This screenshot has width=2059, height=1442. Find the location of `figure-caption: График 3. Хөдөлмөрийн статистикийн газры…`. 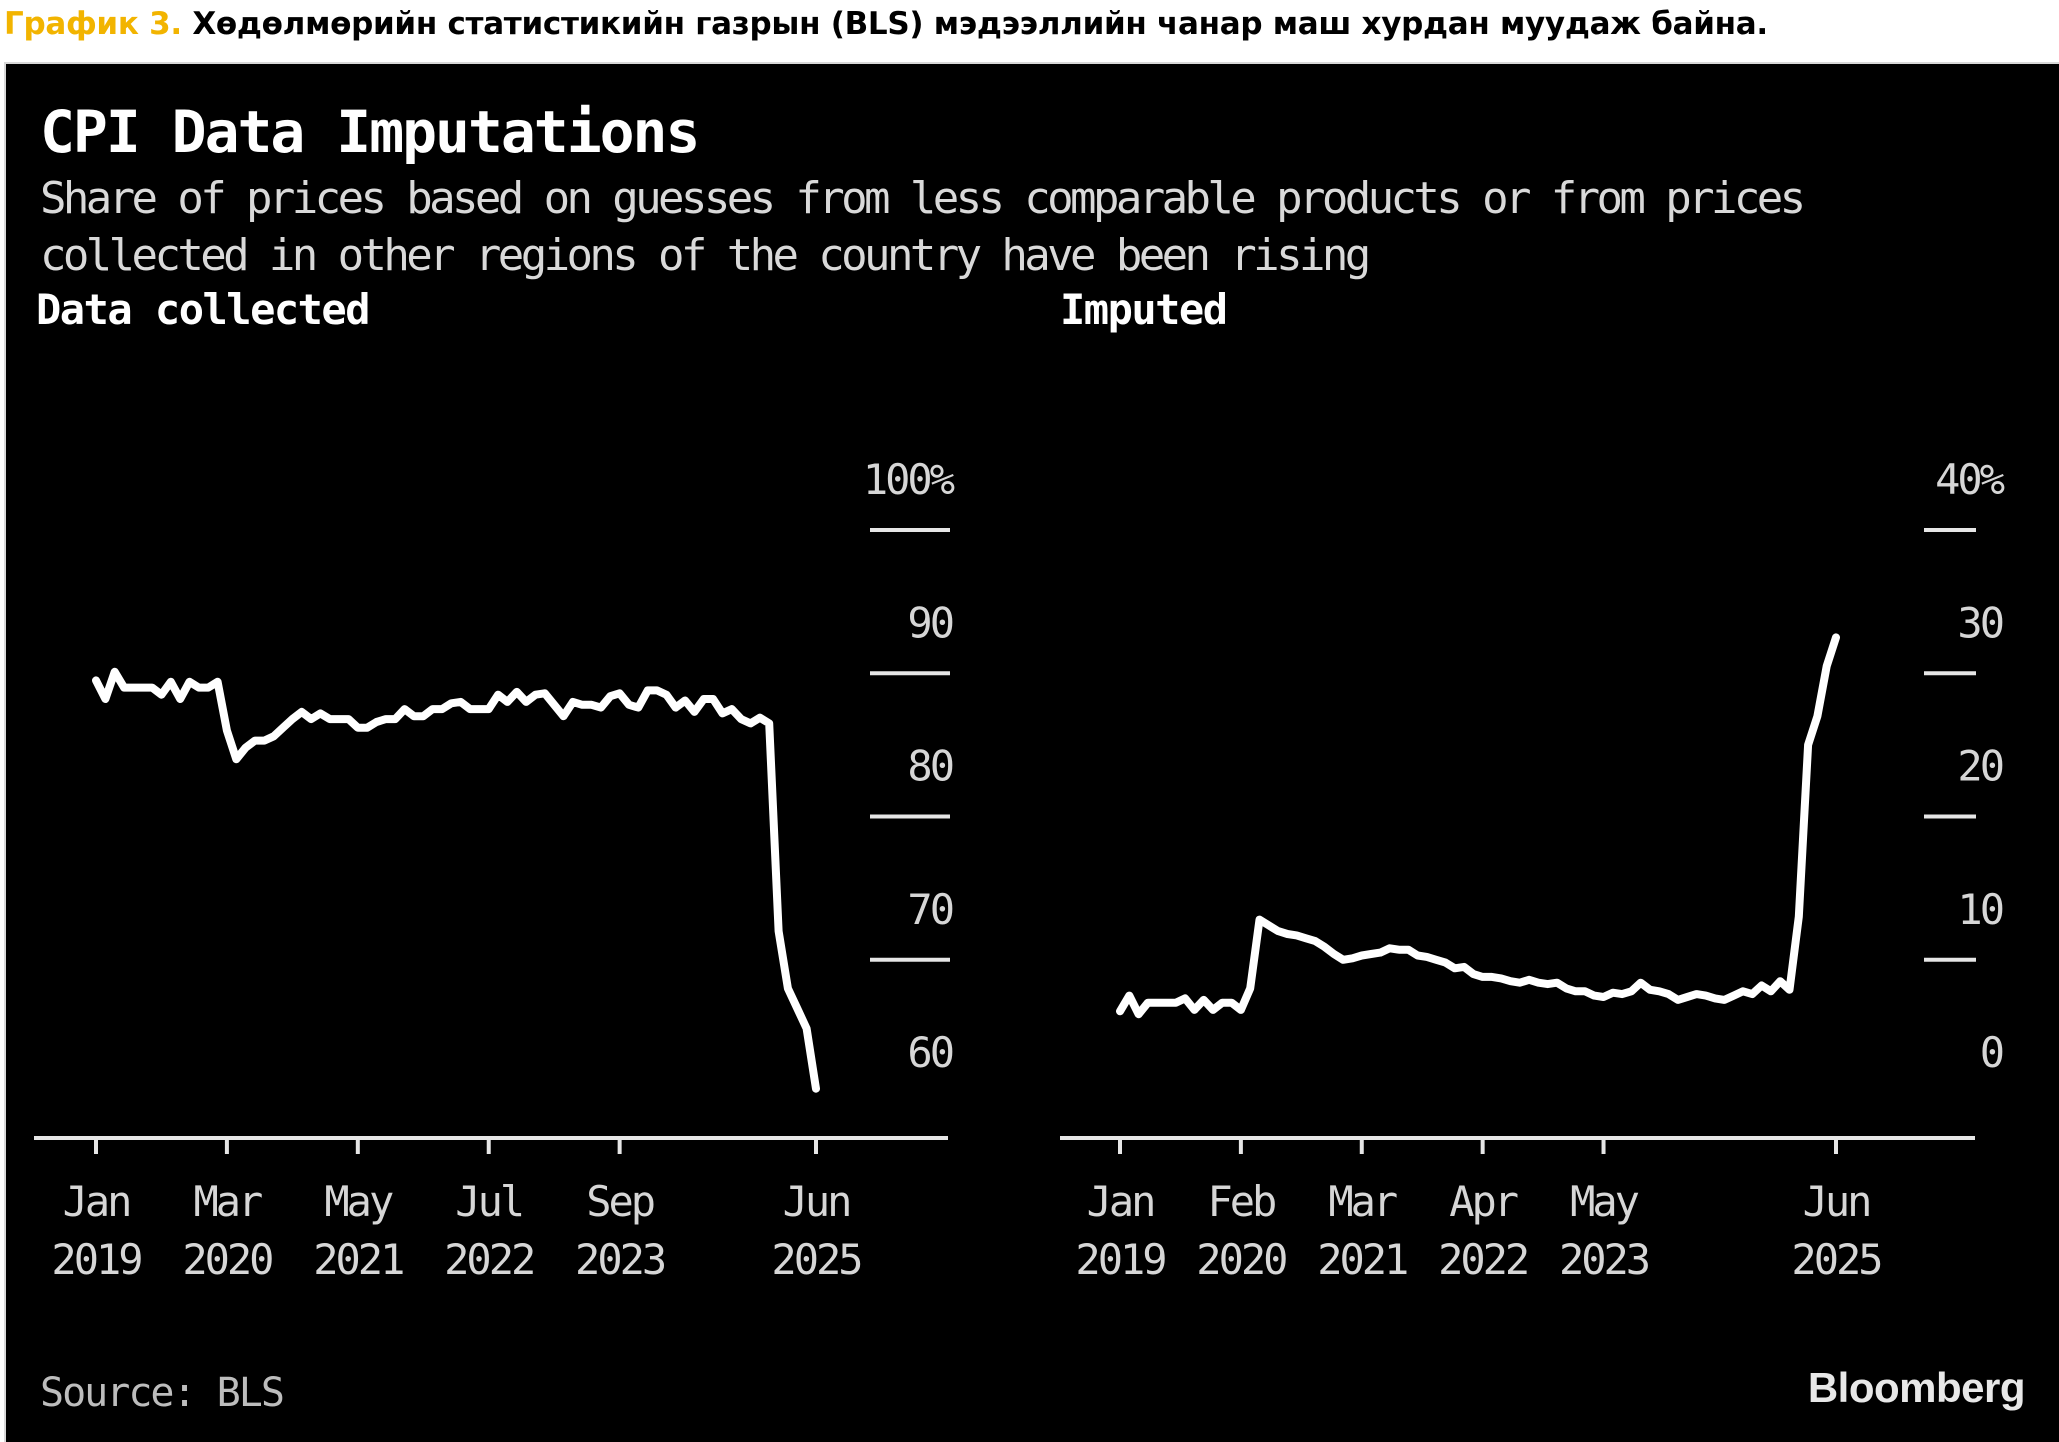

figure-caption: График 3. Хөдөлмөрийн статистикийн газры… is located at coordinates (886, 24).